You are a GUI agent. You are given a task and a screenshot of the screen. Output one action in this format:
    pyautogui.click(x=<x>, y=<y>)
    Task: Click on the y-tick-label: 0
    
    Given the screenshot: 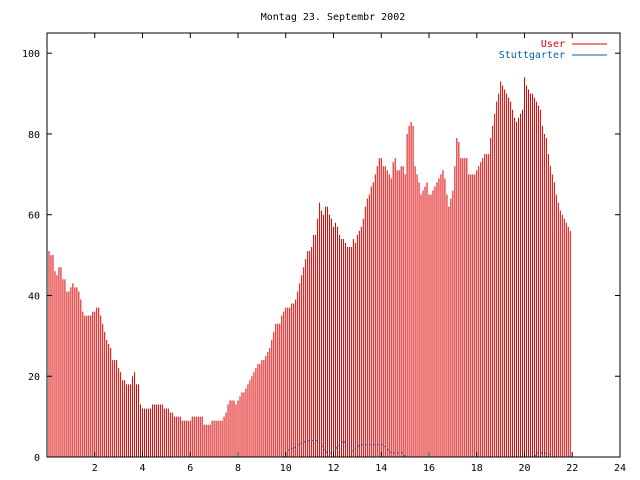 What is the action you would take?
    pyautogui.click(x=37, y=458)
    